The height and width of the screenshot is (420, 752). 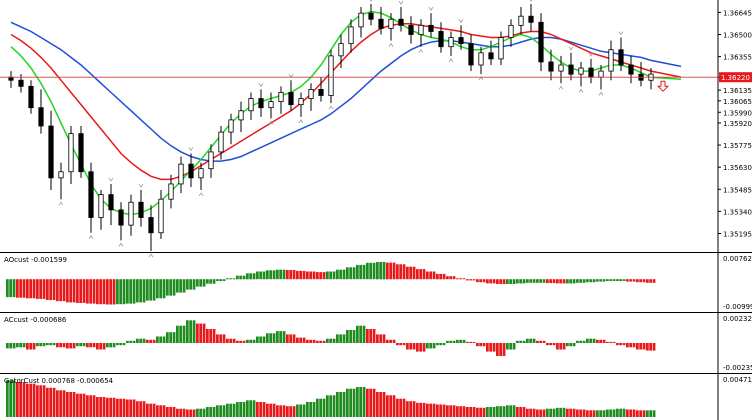 I want to click on price-tick-label: 1.35775, so click(x=737, y=146).